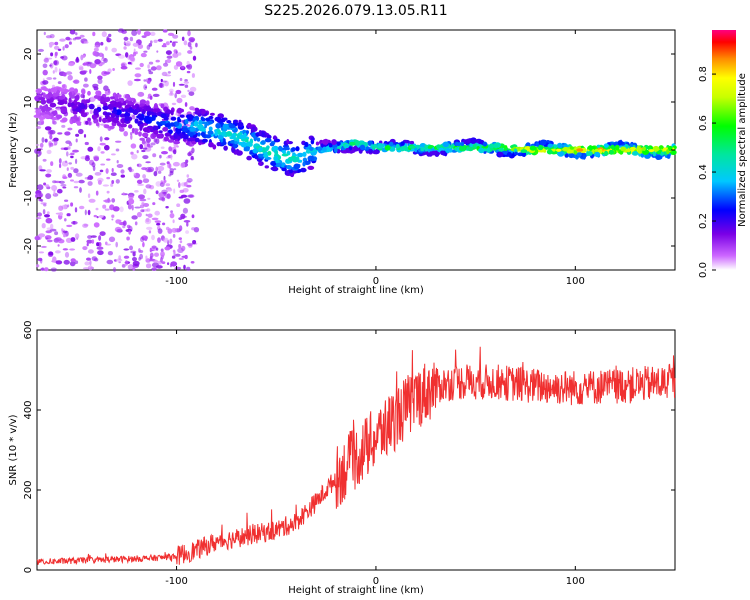 The height and width of the screenshot is (600, 750). I want to click on spectrogram-x-tick-label: -100, so click(176, 281).